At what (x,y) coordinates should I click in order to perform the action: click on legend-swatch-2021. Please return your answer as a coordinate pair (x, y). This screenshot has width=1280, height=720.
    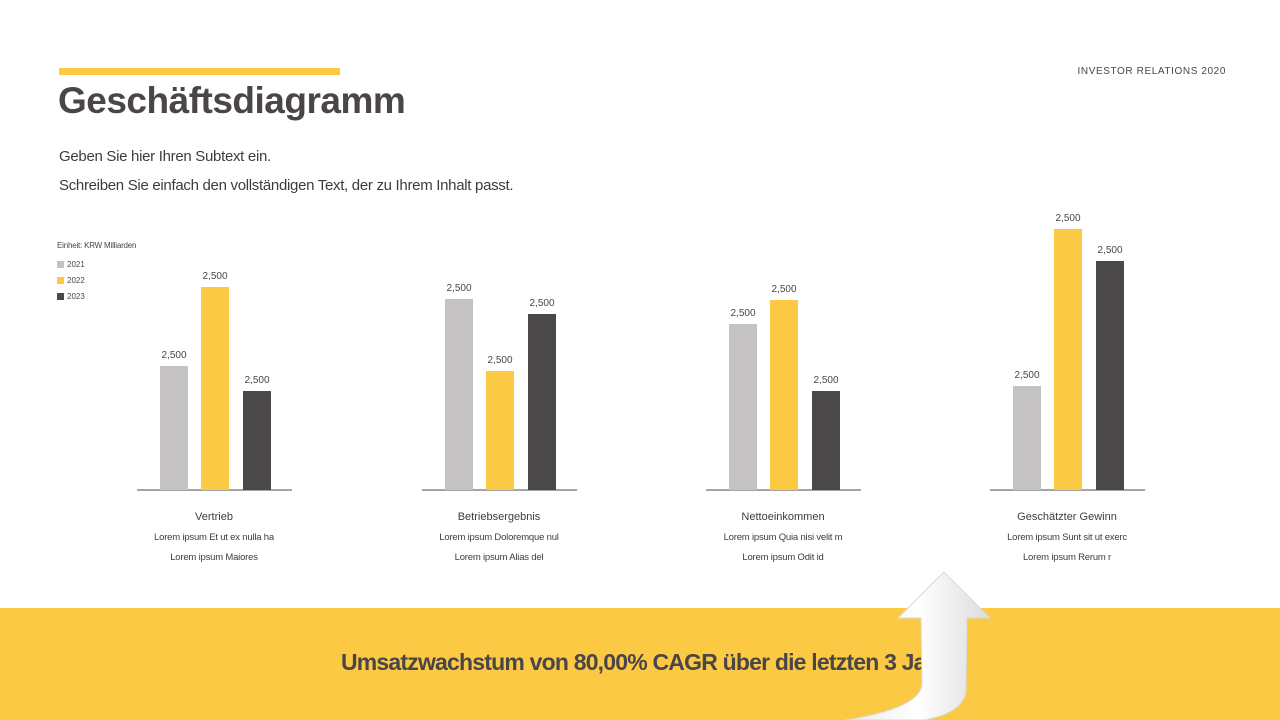
    Looking at the image, I should click on (60, 264).